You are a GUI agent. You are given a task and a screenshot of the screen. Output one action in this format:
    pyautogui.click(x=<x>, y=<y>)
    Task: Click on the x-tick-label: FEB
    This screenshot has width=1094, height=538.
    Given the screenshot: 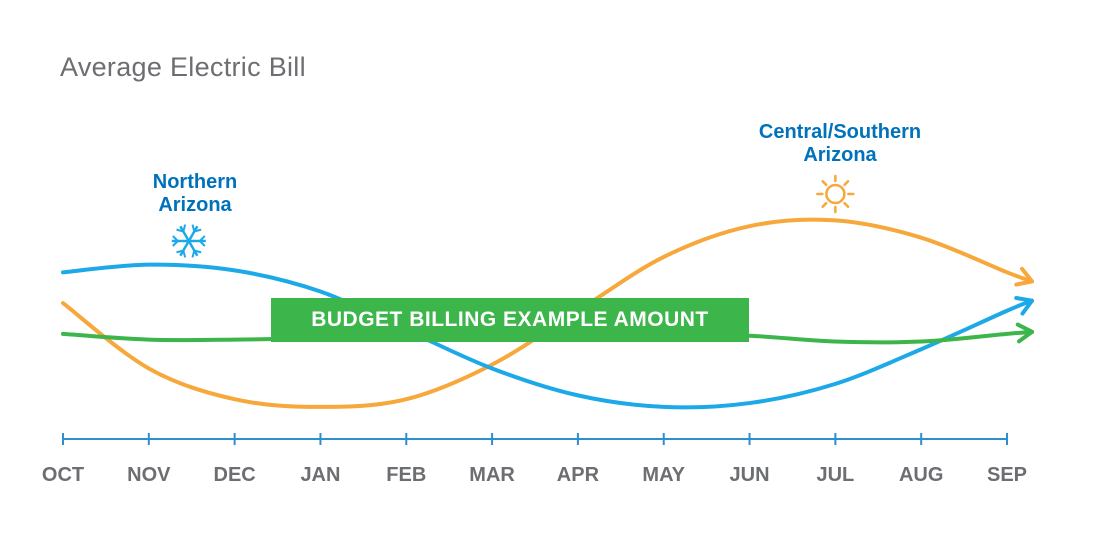 What is the action you would take?
    pyautogui.click(x=406, y=475)
    